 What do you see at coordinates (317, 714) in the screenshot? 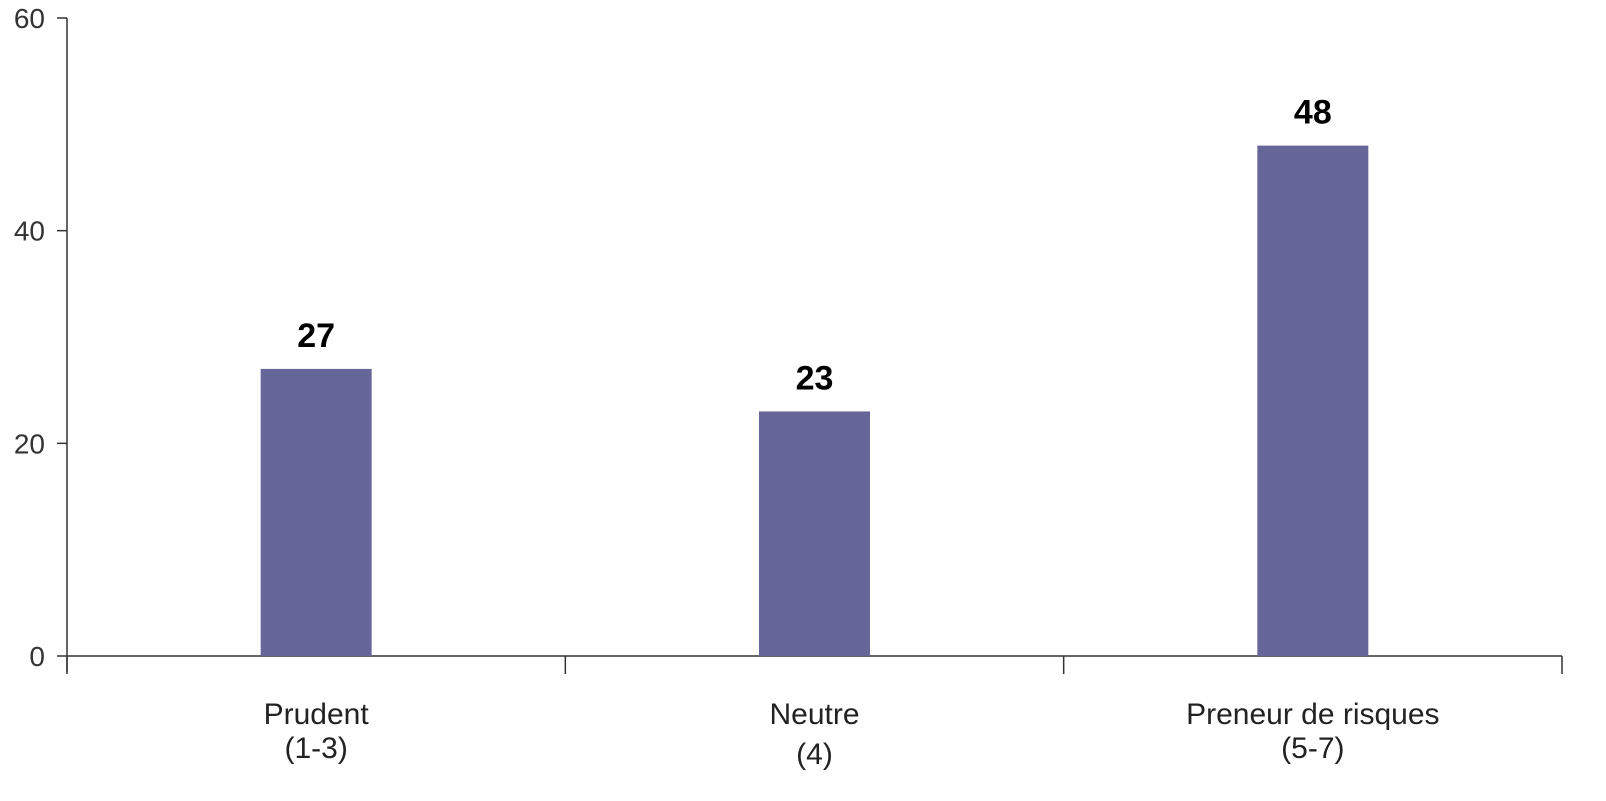
I see `category-label: Prudent` at bounding box center [317, 714].